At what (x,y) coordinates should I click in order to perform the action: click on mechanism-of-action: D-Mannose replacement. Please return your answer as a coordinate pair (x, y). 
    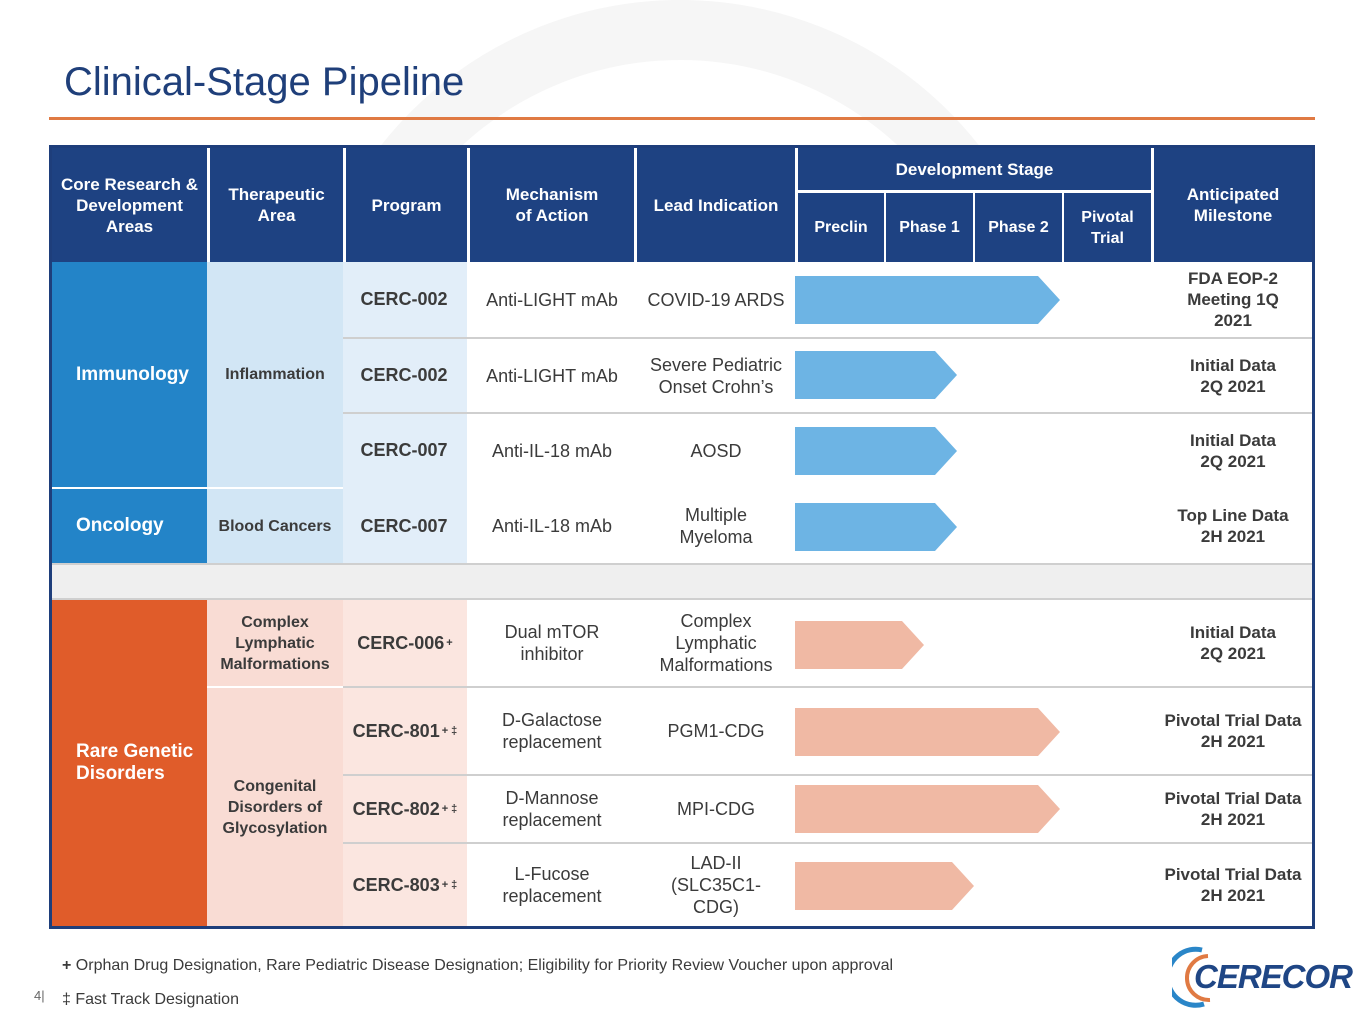
    Looking at the image, I should click on (552, 809).